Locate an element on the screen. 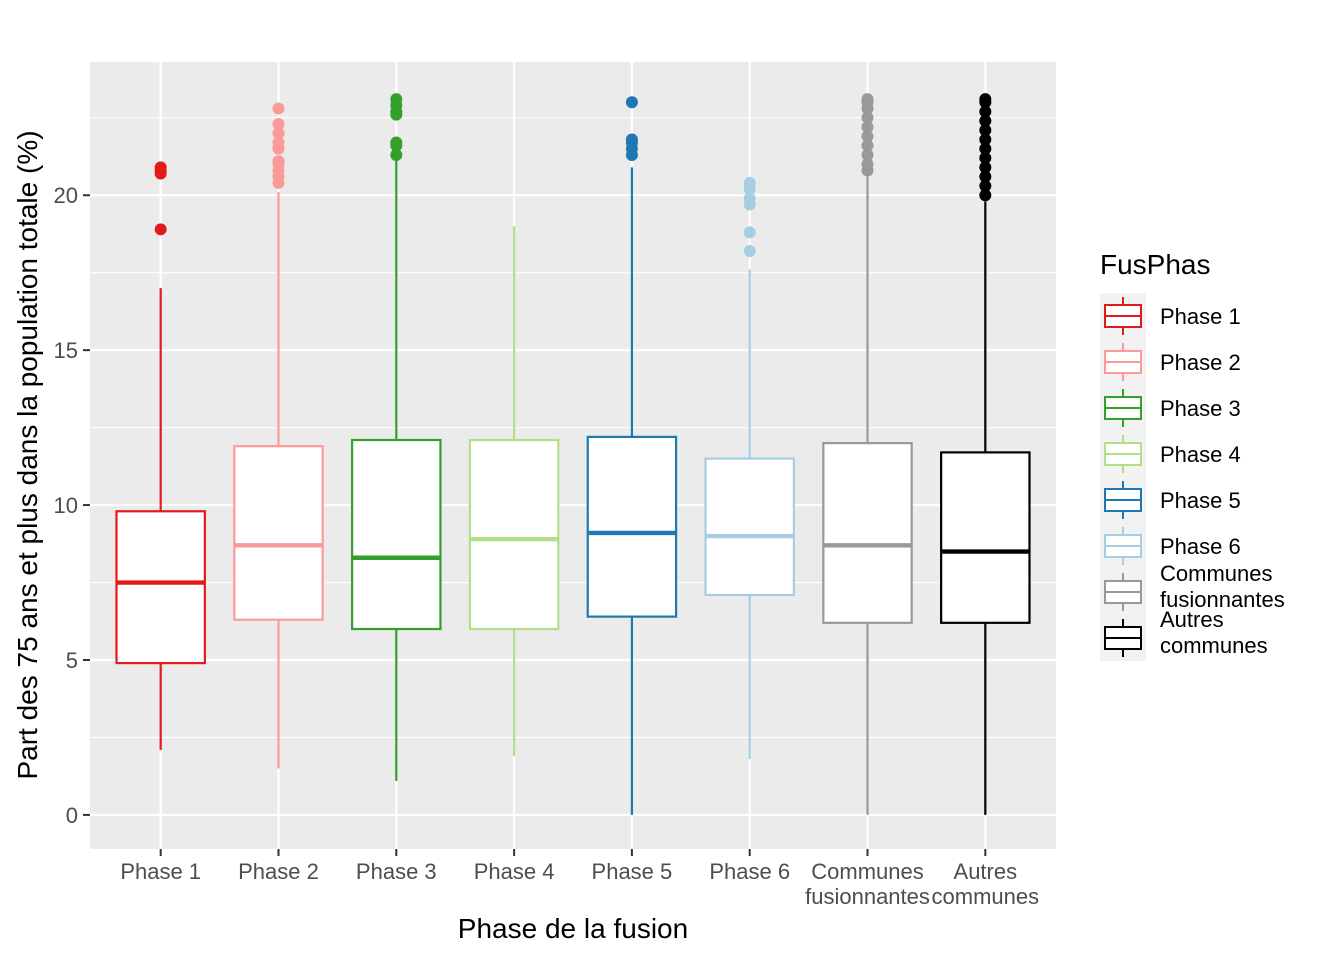  legend-label: Phase 3 is located at coordinates (1200, 408).